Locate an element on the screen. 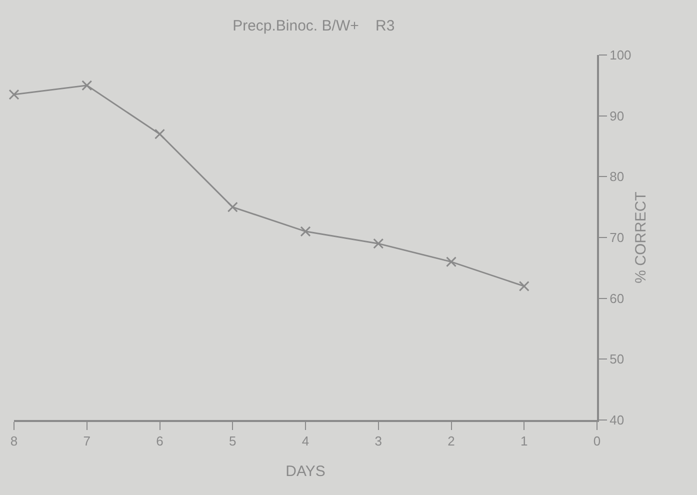  y-tick-label: 80 is located at coordinates (617, 176).